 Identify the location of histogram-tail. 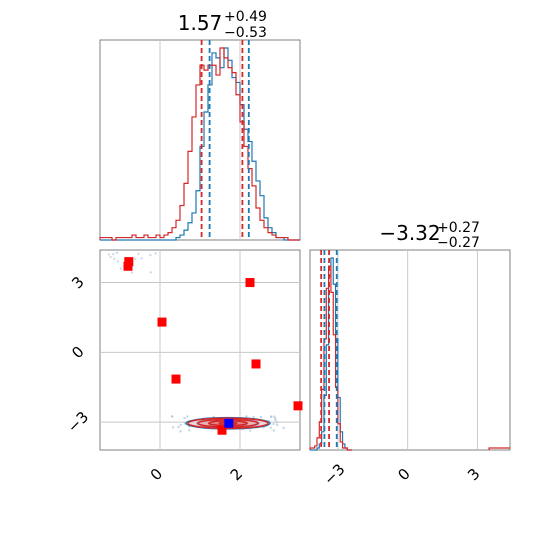
(499, 448).